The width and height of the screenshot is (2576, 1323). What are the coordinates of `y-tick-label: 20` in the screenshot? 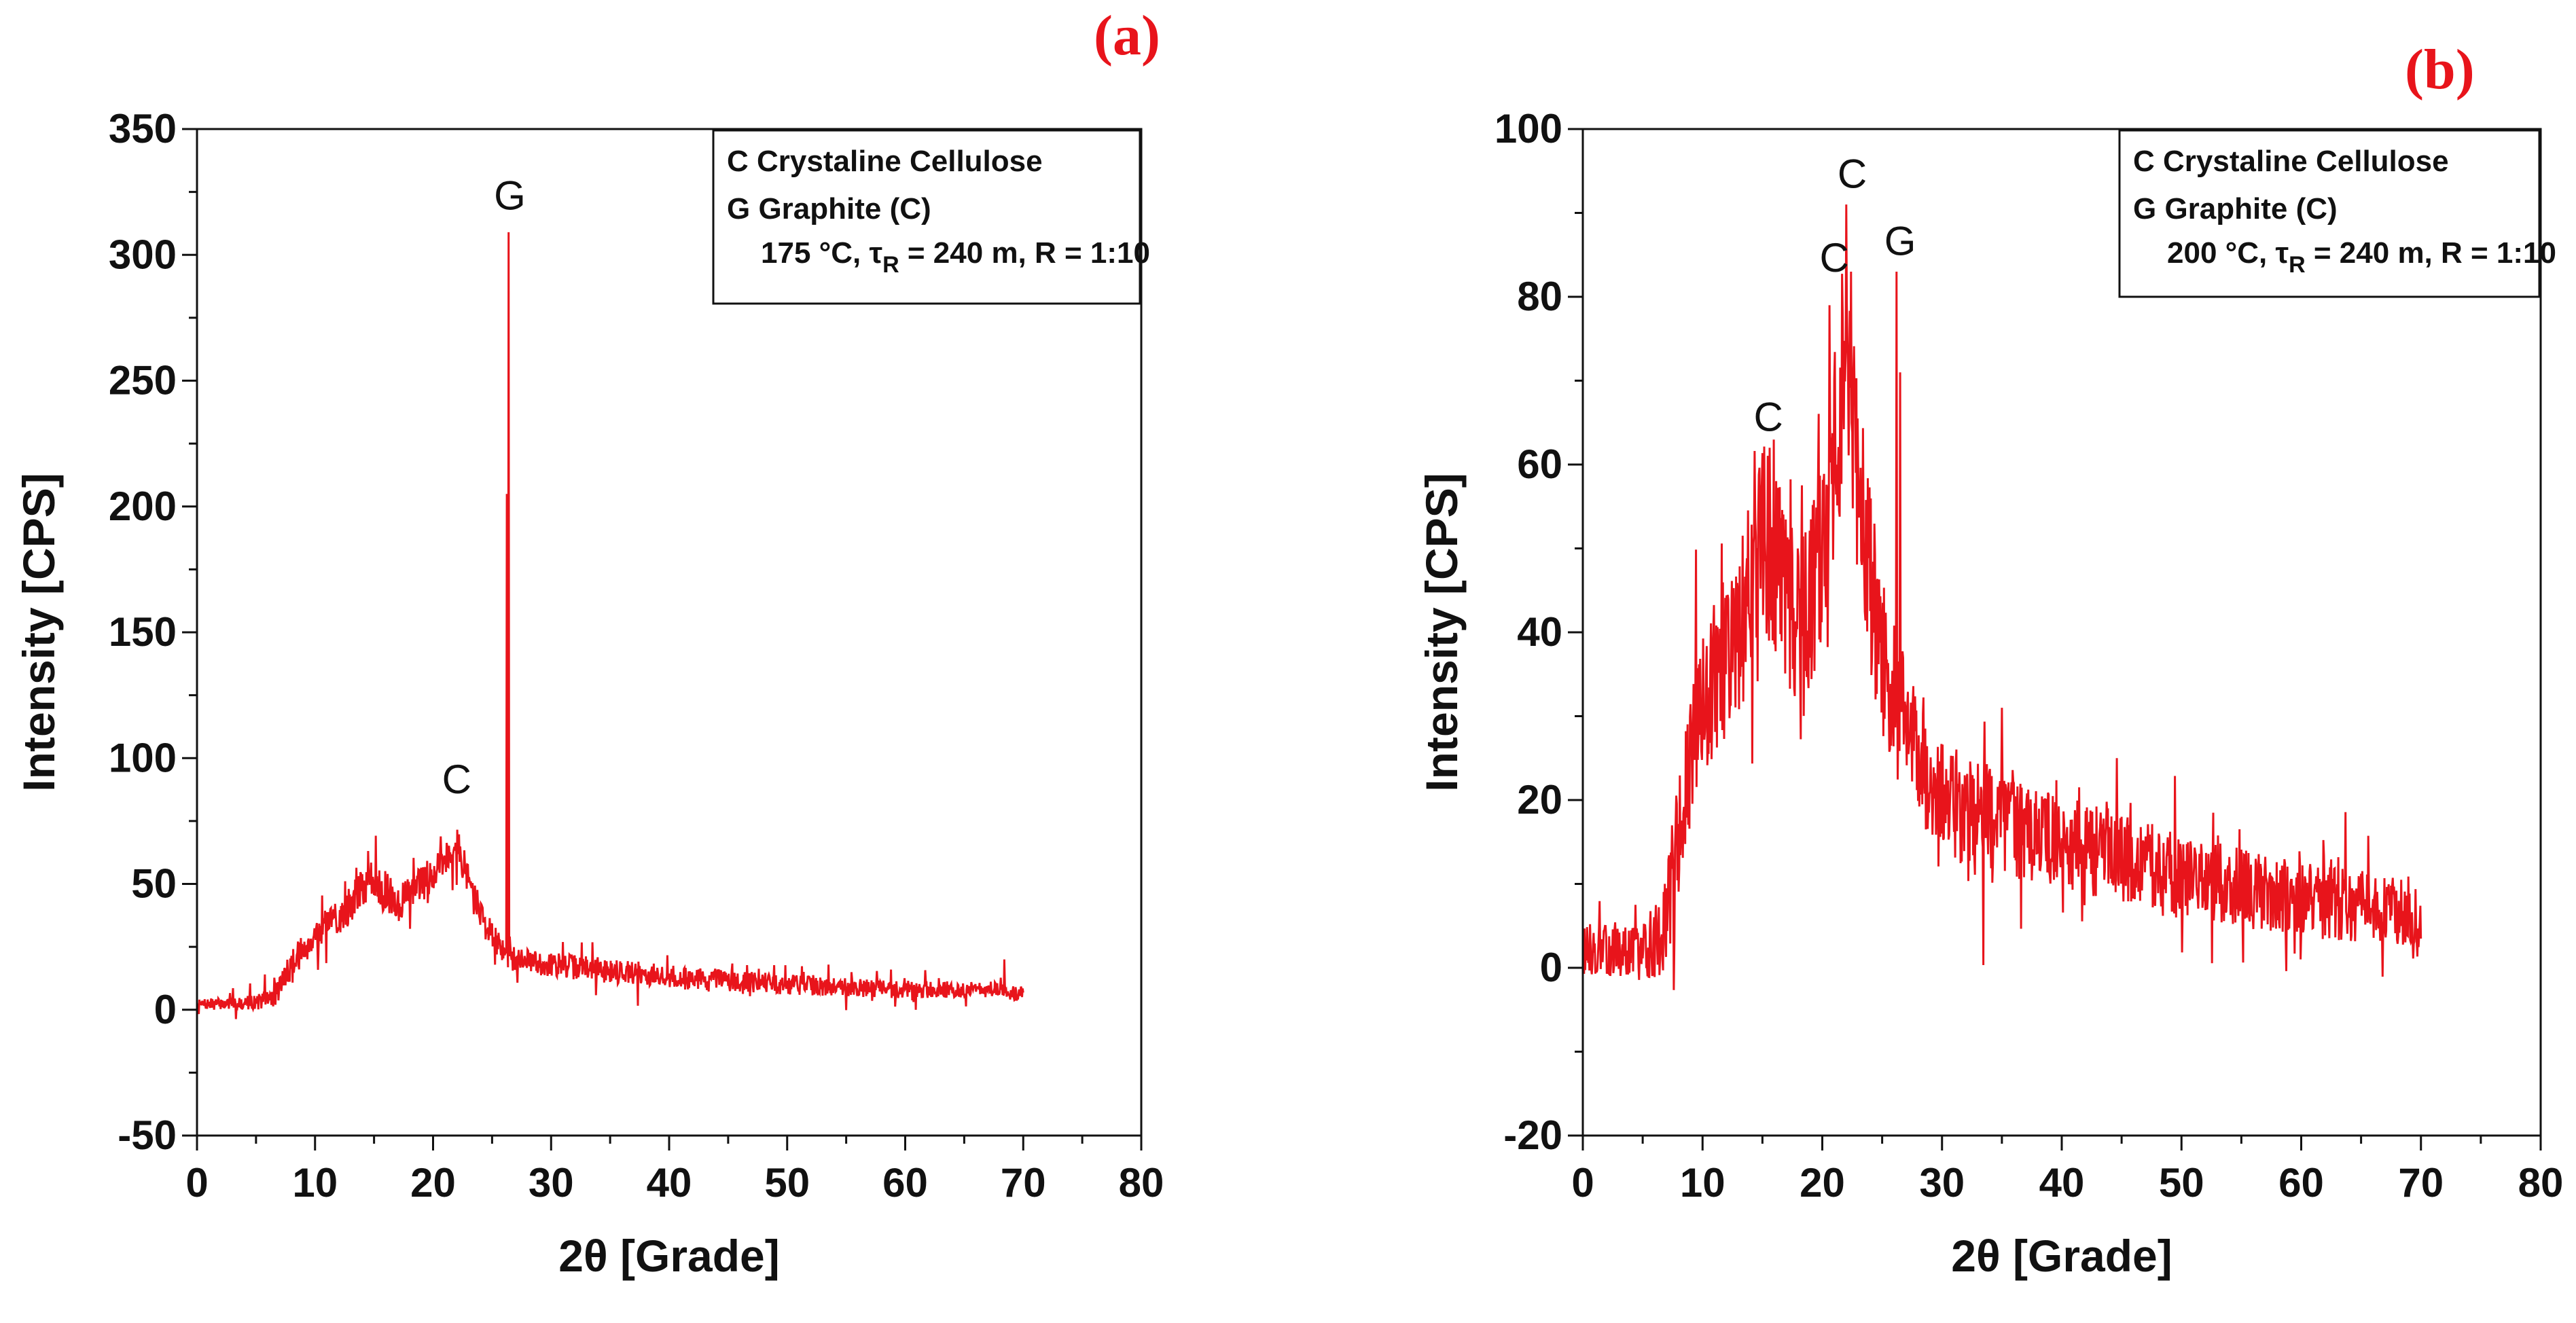 It's located at (1539, 799).